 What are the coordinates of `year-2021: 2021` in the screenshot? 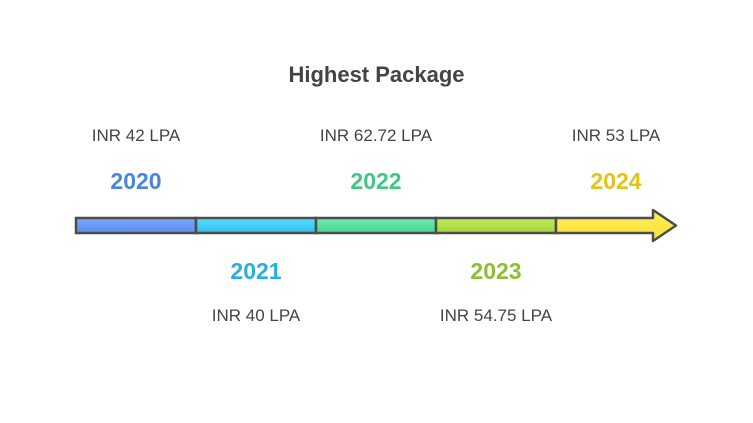 It's located at (256, 271).